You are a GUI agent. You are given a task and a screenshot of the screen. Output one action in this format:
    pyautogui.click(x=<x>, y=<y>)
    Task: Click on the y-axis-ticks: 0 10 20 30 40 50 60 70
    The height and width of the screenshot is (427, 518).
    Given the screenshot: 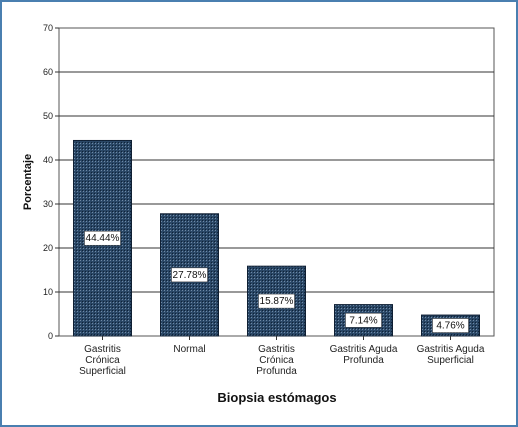 What is the action you would take?
    pyautogui.click(x=51, y=182)
    